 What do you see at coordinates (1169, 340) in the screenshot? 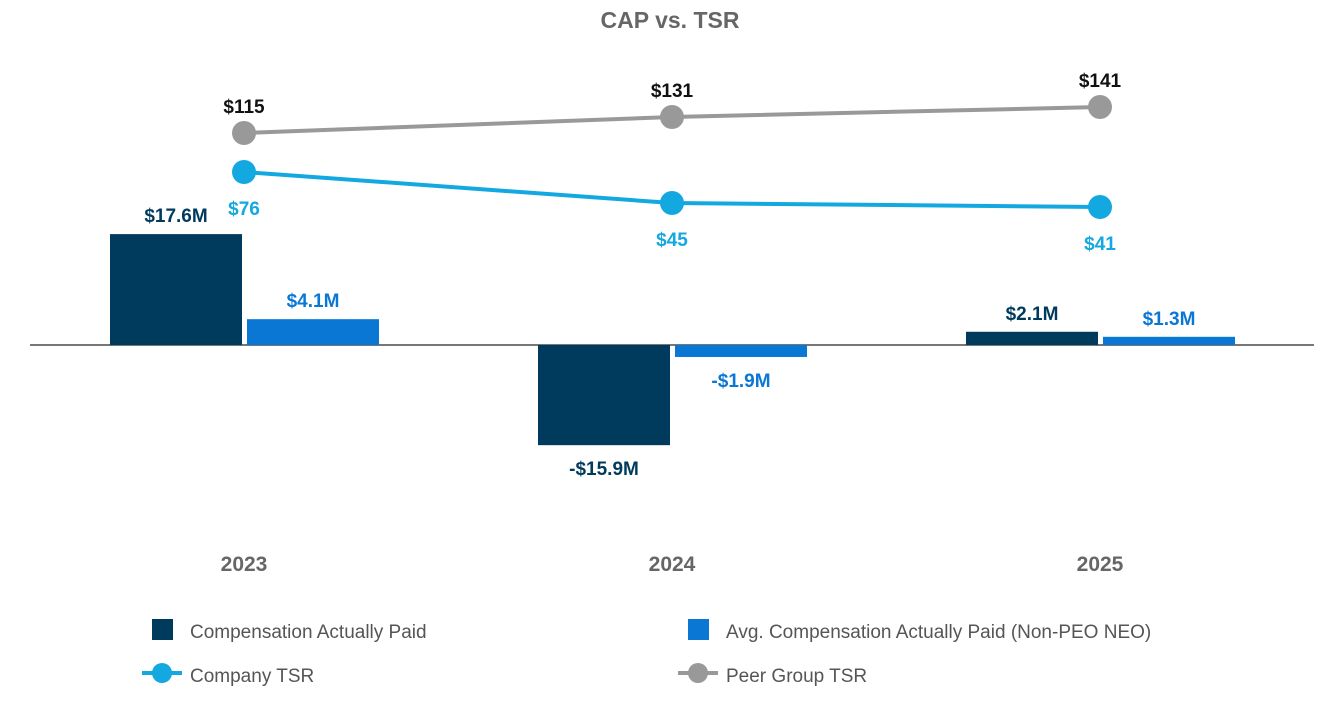
I see `bar-avg-cap-2025` at bounding box center [1169, 340].